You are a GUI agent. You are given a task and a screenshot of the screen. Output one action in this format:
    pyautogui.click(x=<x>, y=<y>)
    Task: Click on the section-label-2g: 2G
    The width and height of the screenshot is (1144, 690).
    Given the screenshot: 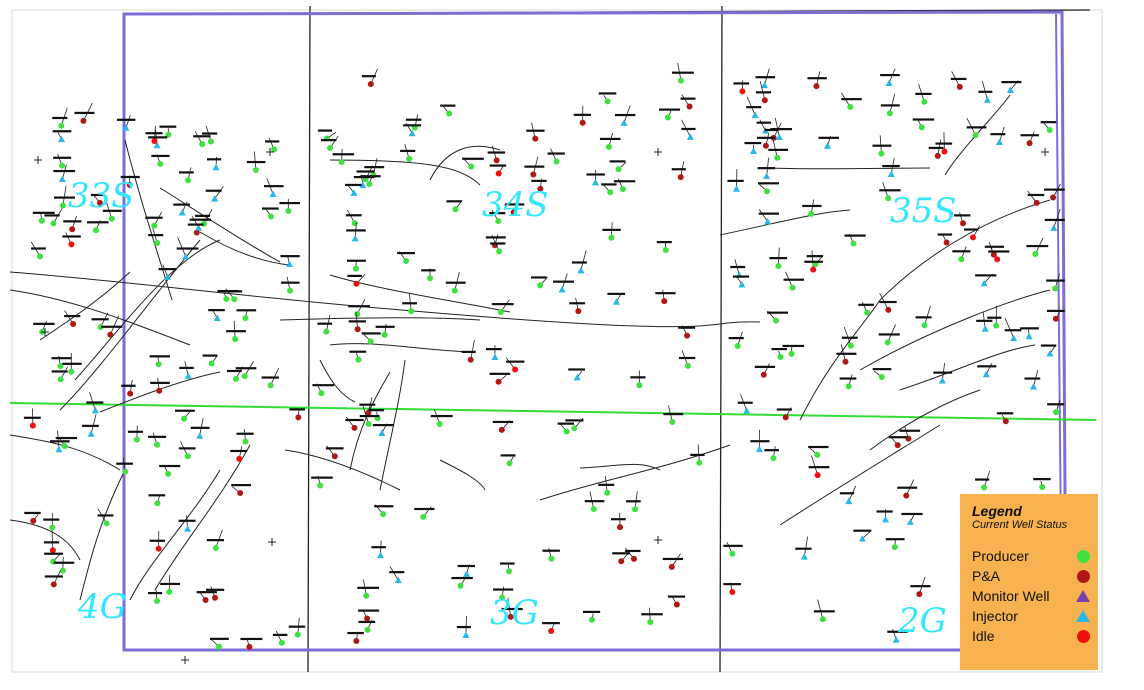 What is the action you would take?
    pyautogui.click(x=922, y=621)
    